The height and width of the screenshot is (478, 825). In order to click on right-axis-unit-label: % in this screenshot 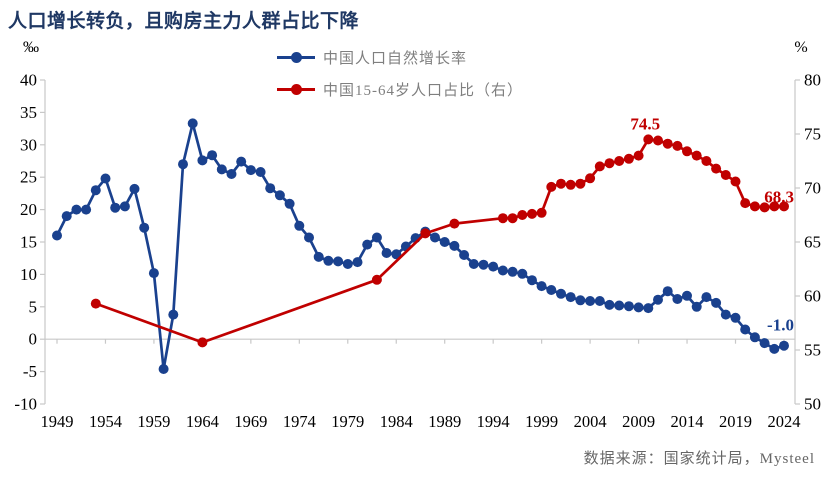, I will do `click(800, 47)`.